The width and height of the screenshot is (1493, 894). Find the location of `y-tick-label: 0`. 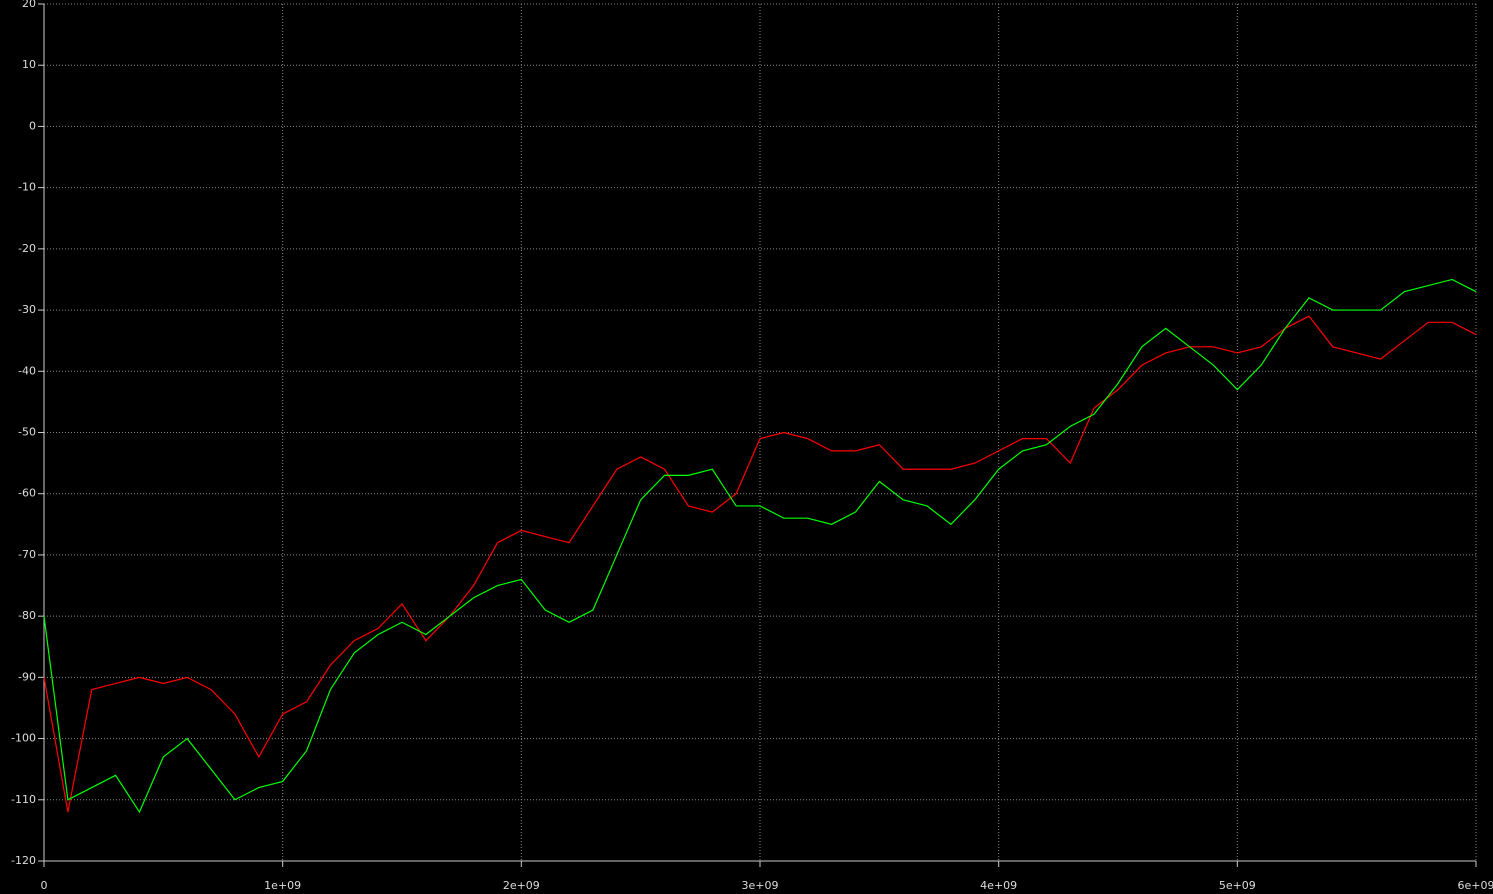

y-tick-label: 0 is located at coordinates (32, 125).